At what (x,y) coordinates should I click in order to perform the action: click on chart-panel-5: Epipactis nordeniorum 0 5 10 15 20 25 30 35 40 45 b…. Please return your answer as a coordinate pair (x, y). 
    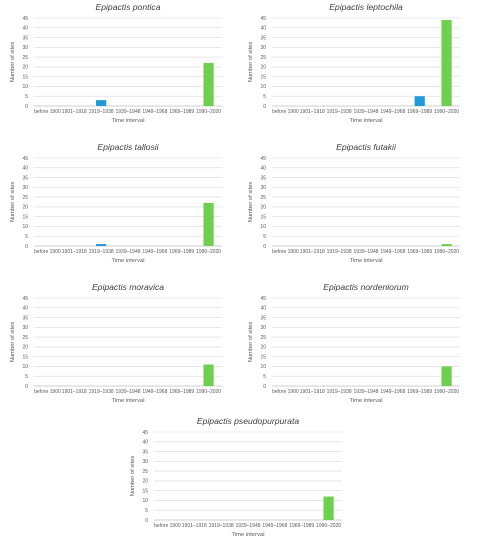
    Looking at the image, I should click on (356, 345).